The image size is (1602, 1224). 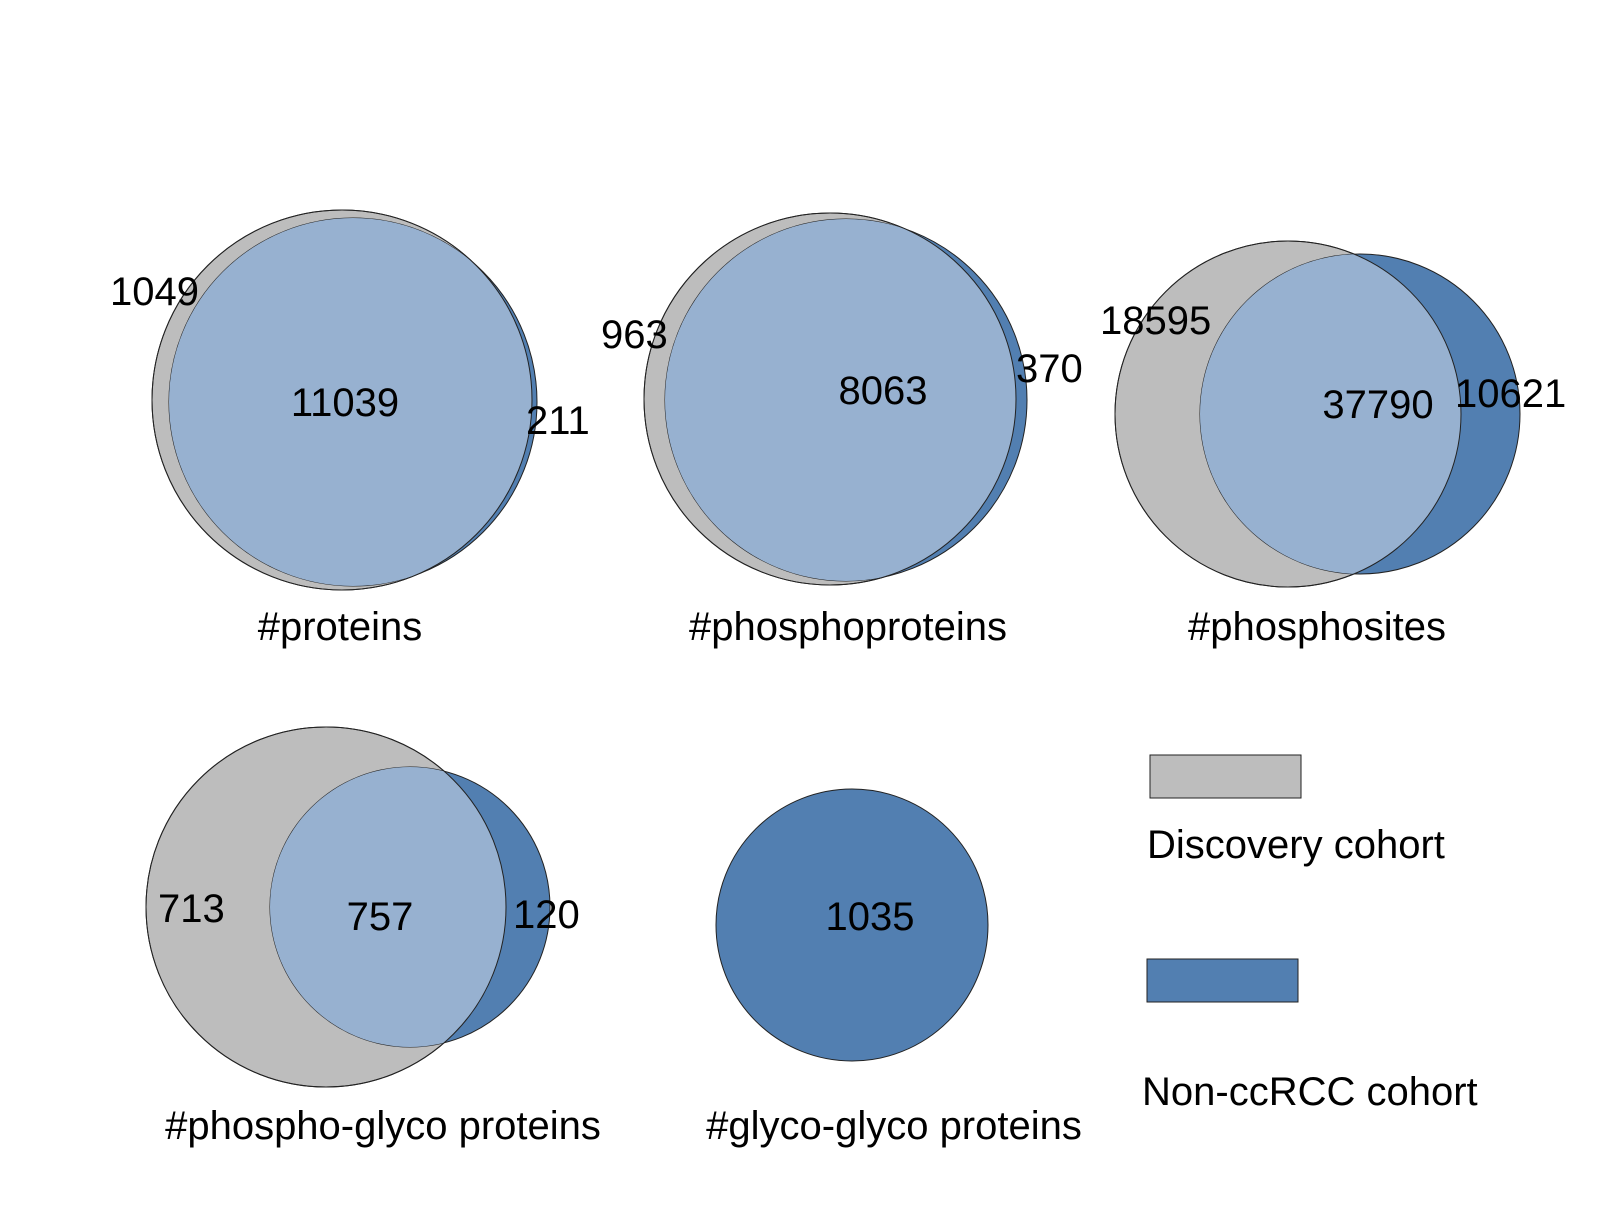 I want to click on venn-proteins: 1049 11039 211 #proteins, so click(x=350, y=429).